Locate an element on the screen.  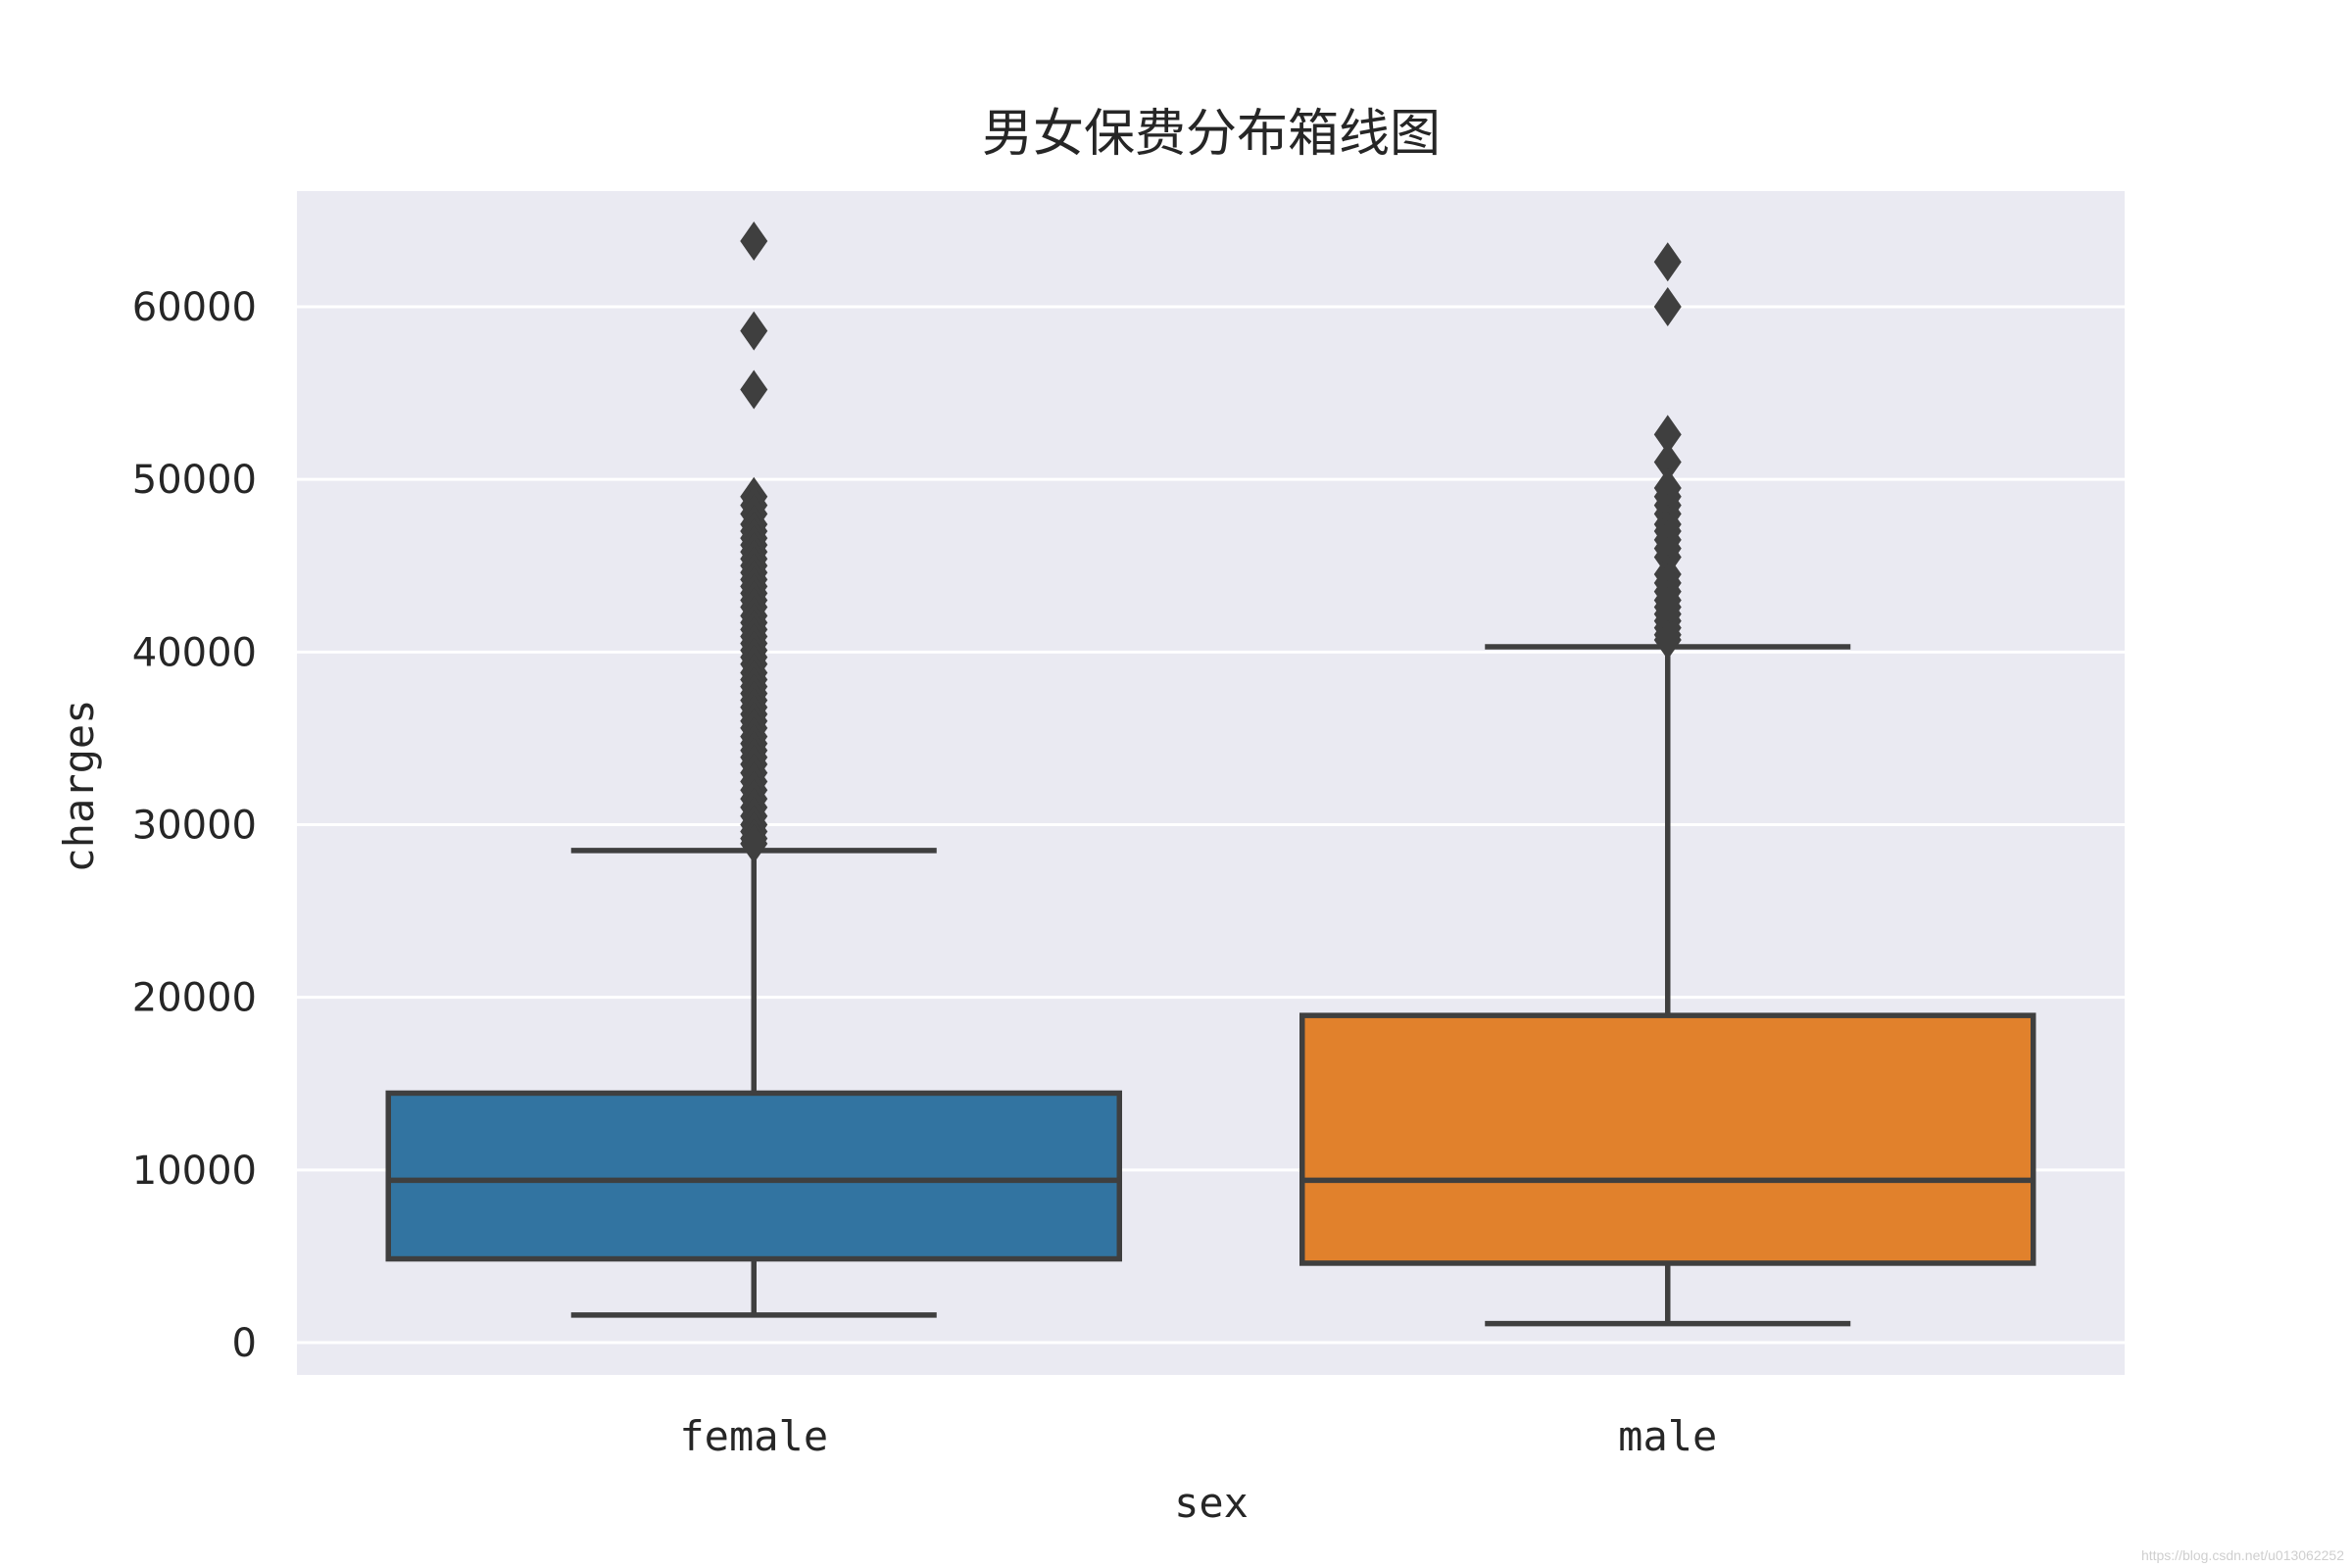
y-axis-label: charges is located at coordinates (79, 785).